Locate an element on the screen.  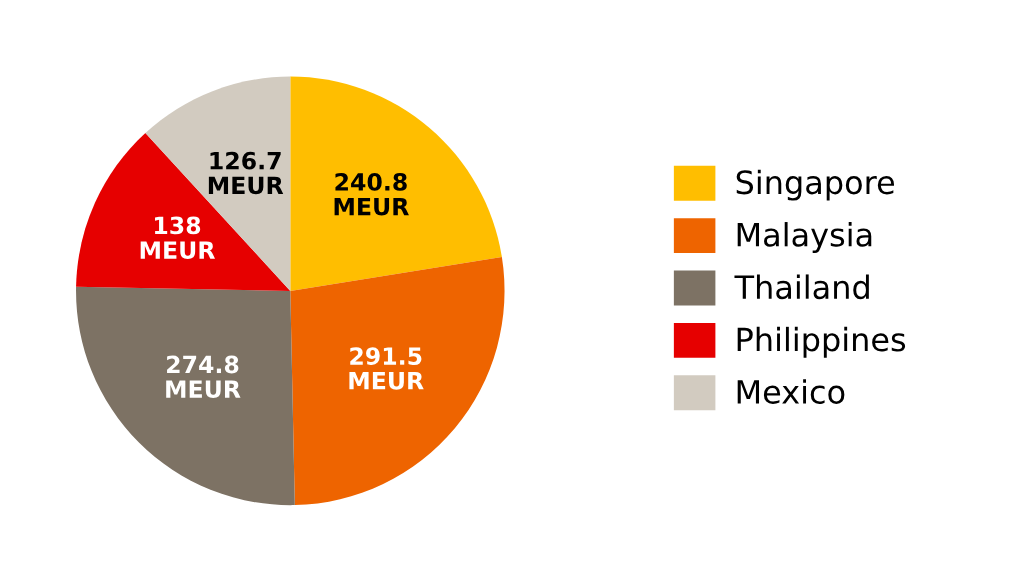
legend-label: Singapore is located at coordinates (815, 185).